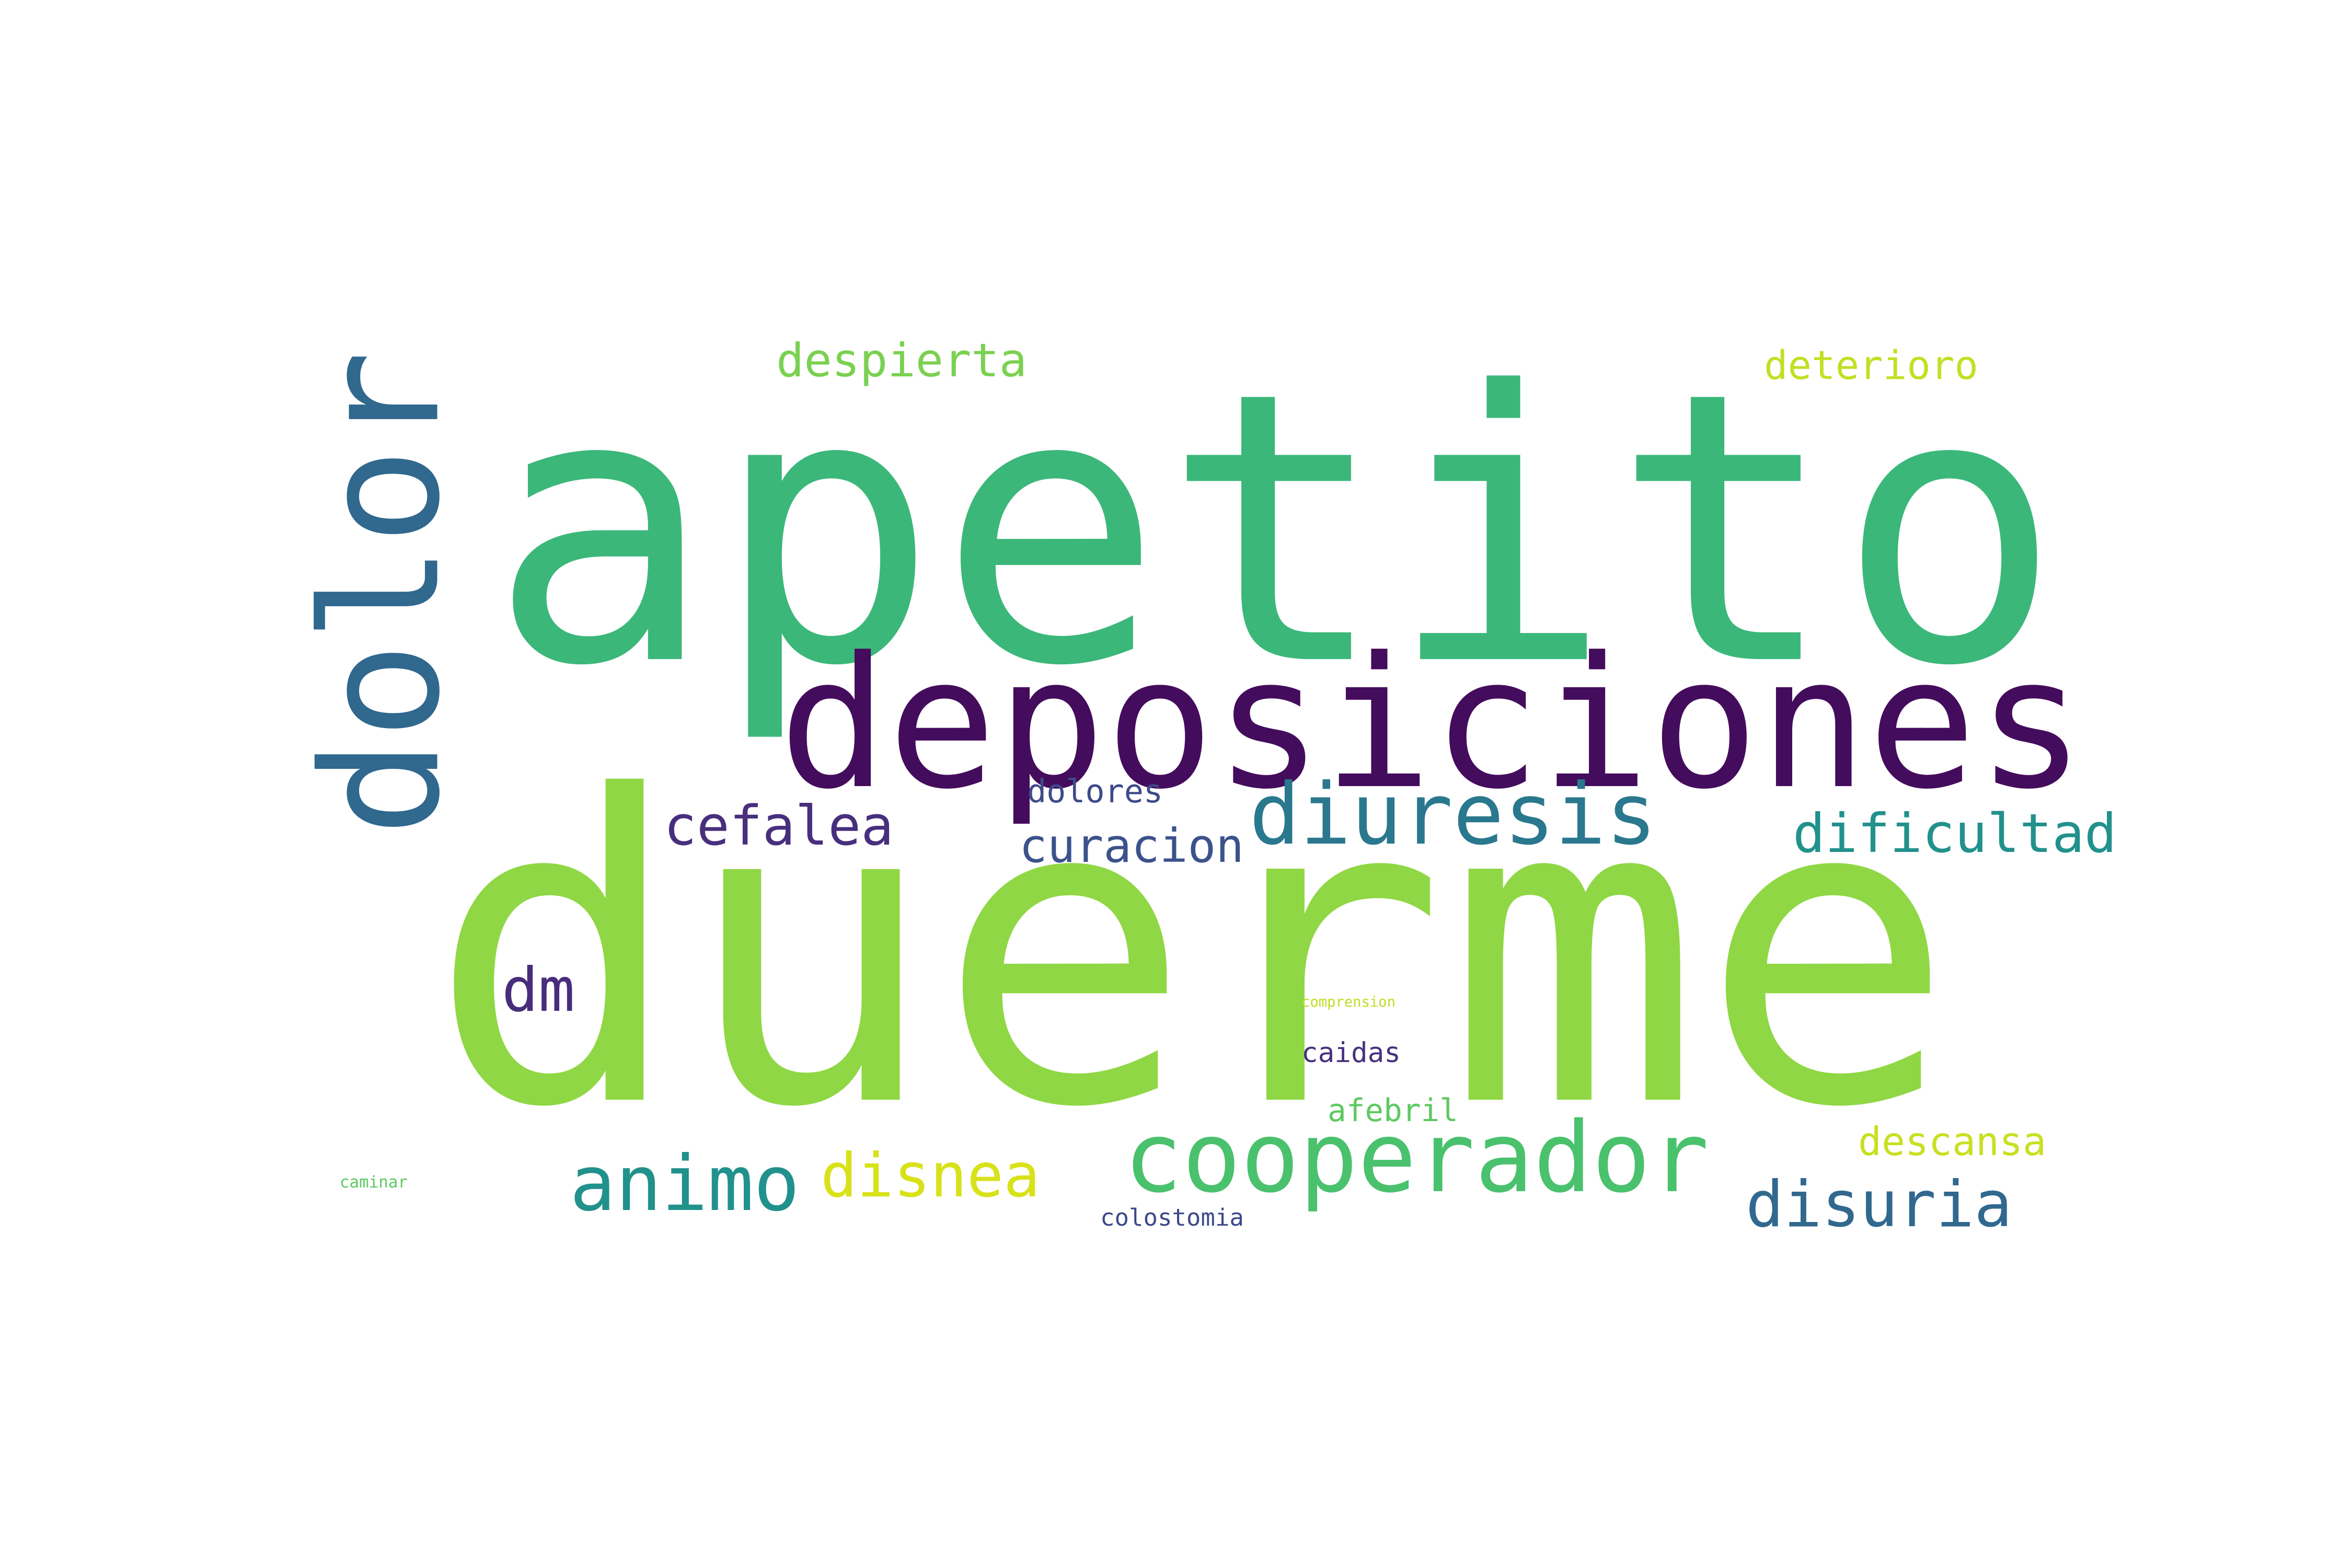 The image size is (2352, 1568). Describe the element at coordinates (1348, 1002) in the screenshot. I see `word-comprension: comprension` at that location.